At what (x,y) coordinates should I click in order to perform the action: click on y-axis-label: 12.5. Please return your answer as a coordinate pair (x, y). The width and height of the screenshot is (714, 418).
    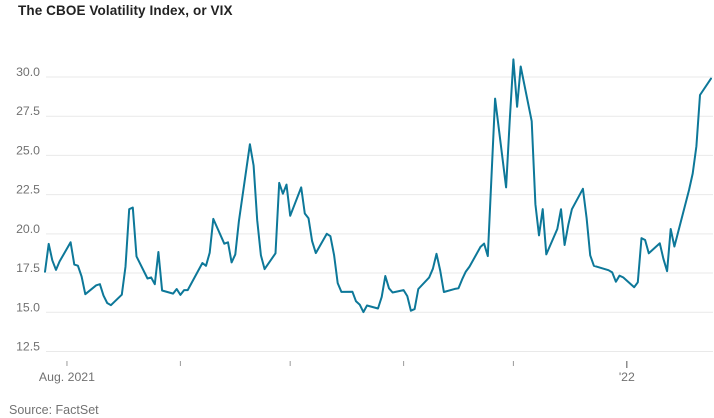
    Looking at the image, I should click on (28, 346).